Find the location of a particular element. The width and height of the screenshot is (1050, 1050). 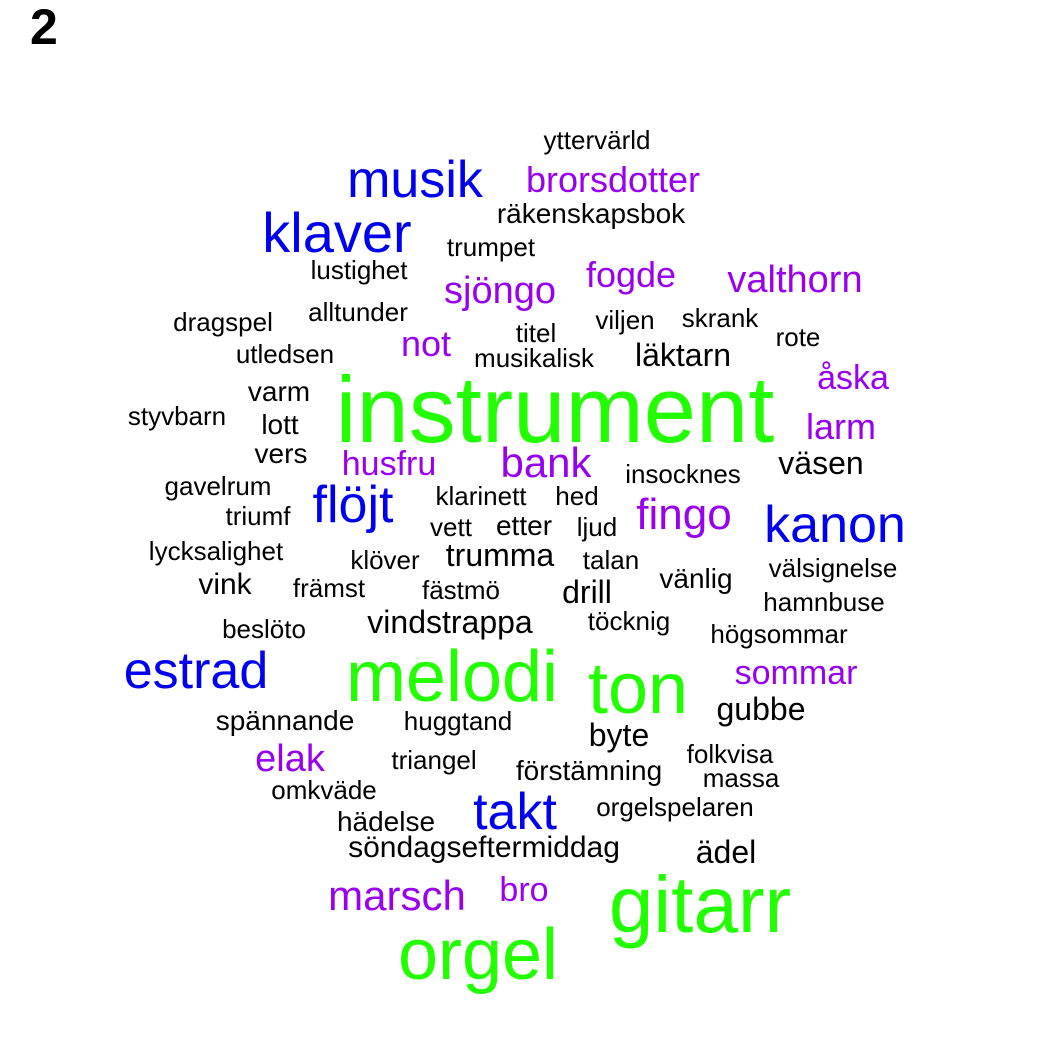

word-14: valthorn is located at coordinates (795, 280).